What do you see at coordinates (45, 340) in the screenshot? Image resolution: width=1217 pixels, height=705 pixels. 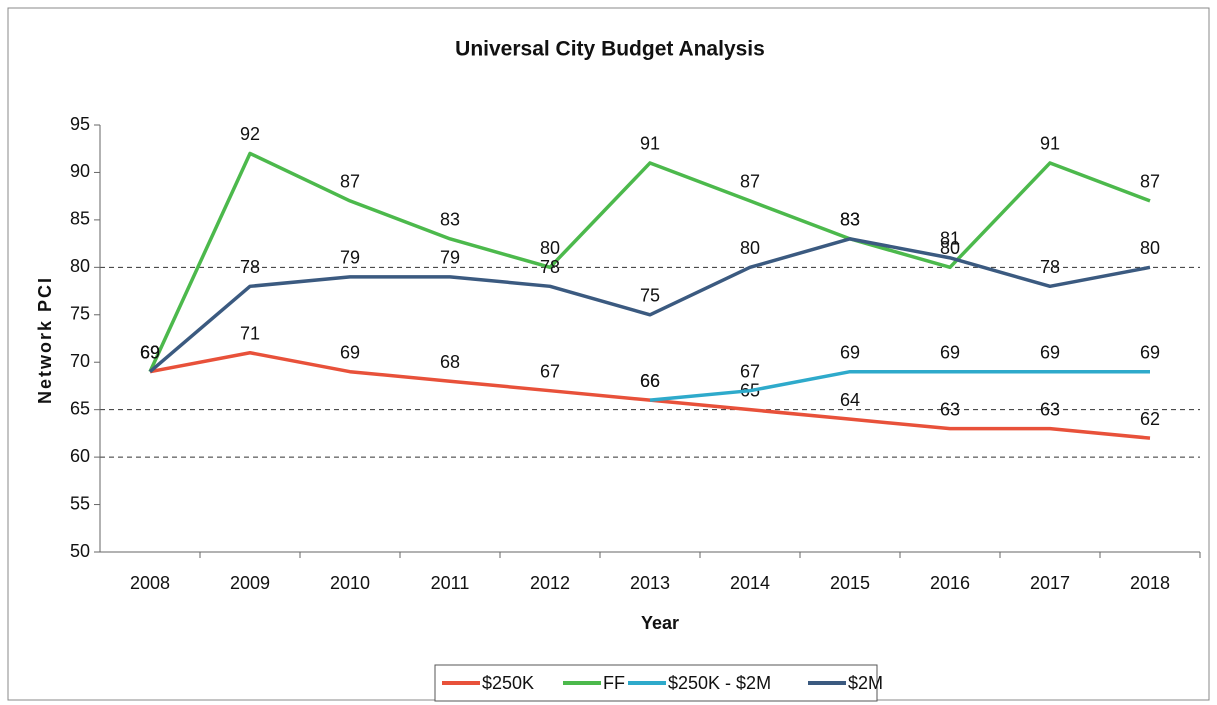 I see `y-axis-title: Network PCI` at bounding box center [45, 340].